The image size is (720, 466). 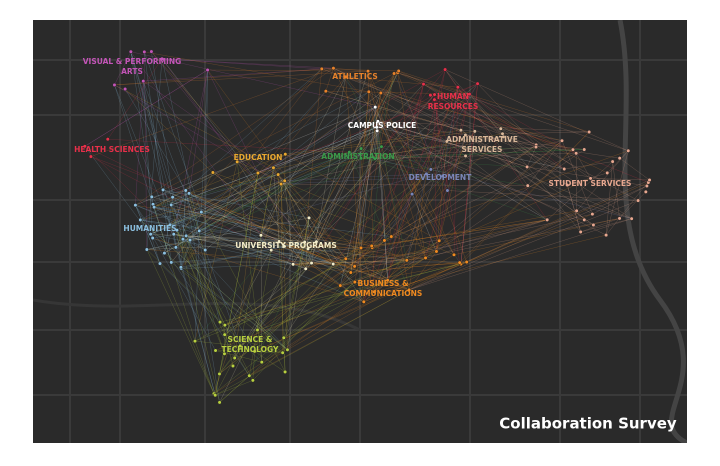 What do you see at coordinates (588, 424) in the screenshot?
I see `title: Collaboration Survey` at bounding box center [588, 424].